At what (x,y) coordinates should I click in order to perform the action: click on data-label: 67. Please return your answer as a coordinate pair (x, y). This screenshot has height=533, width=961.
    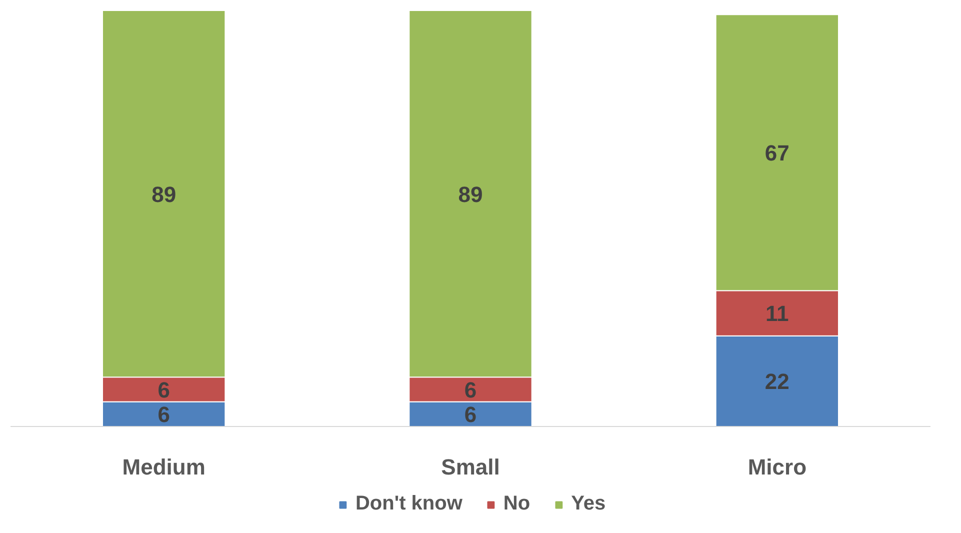
    Looking at the image, I should click on (777, 153).